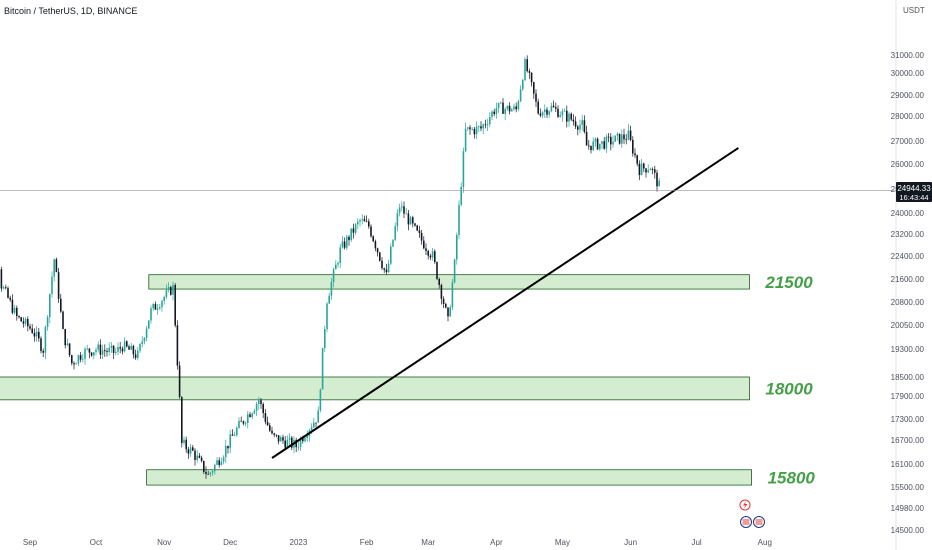  I want to click on zone-label-15800: 15800, so click(792, 477).